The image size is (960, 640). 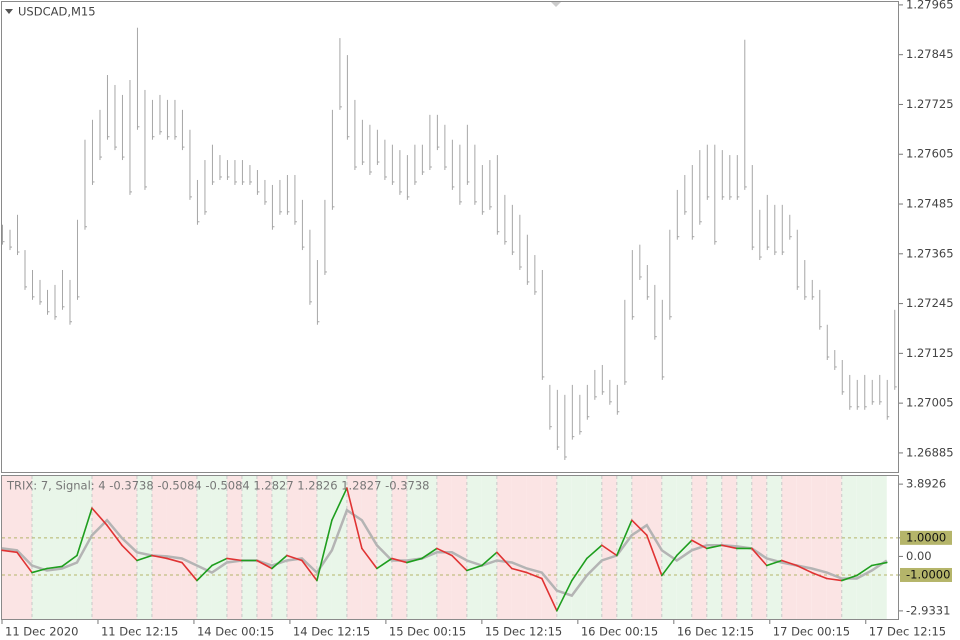 I want to click on y-tick-label: 1.27605, so click(x=930, y=154).